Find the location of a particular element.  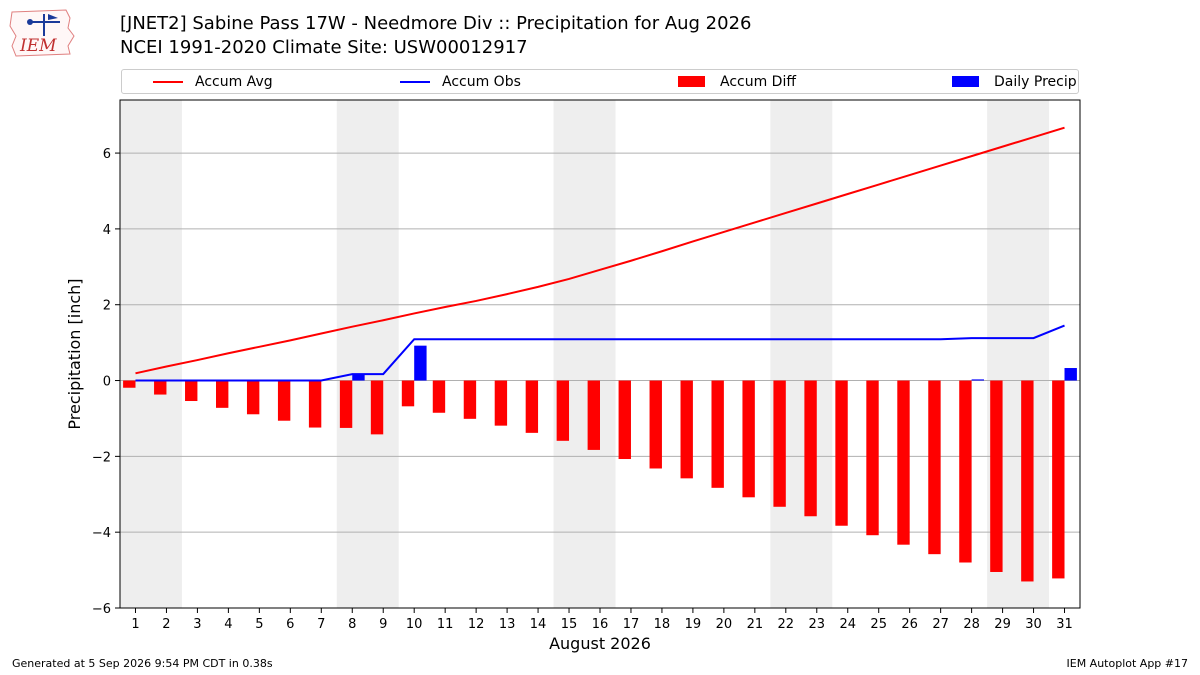

chart-subtitle: NCEI 1991-2020 Climate Site: USW00012917 is located at coordinates (324, 47).